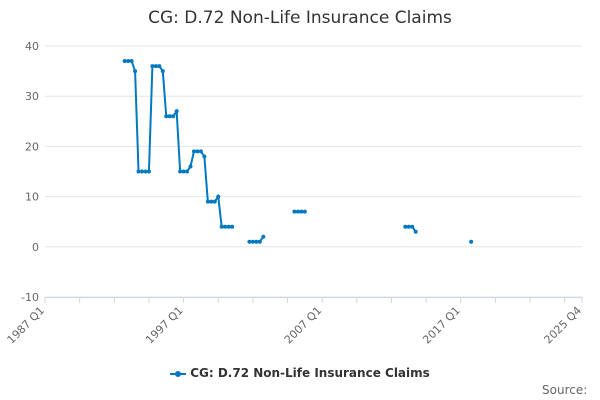 The height and width of the screenshot is (400, 600). What do you see at coordinates (32, 46) in the screenshot?
I see `y-tick-label: 40` at bounding box center [32, 46].